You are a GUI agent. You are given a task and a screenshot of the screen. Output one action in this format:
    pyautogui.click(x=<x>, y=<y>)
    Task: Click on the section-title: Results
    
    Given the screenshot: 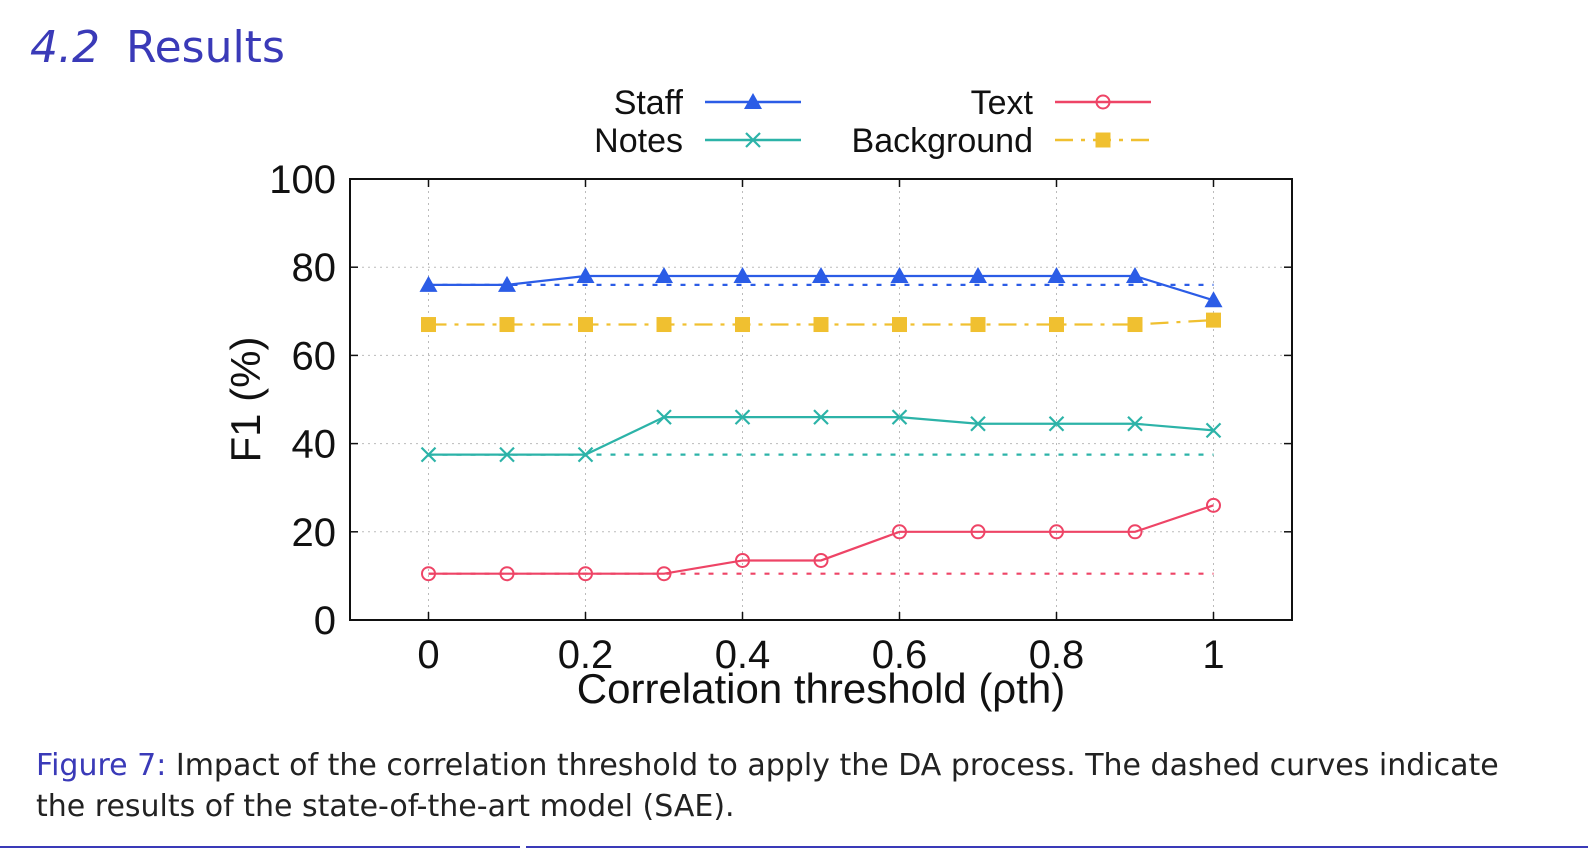 What is the action you would take?
    pyautogui.click(x=205, y=47)
    